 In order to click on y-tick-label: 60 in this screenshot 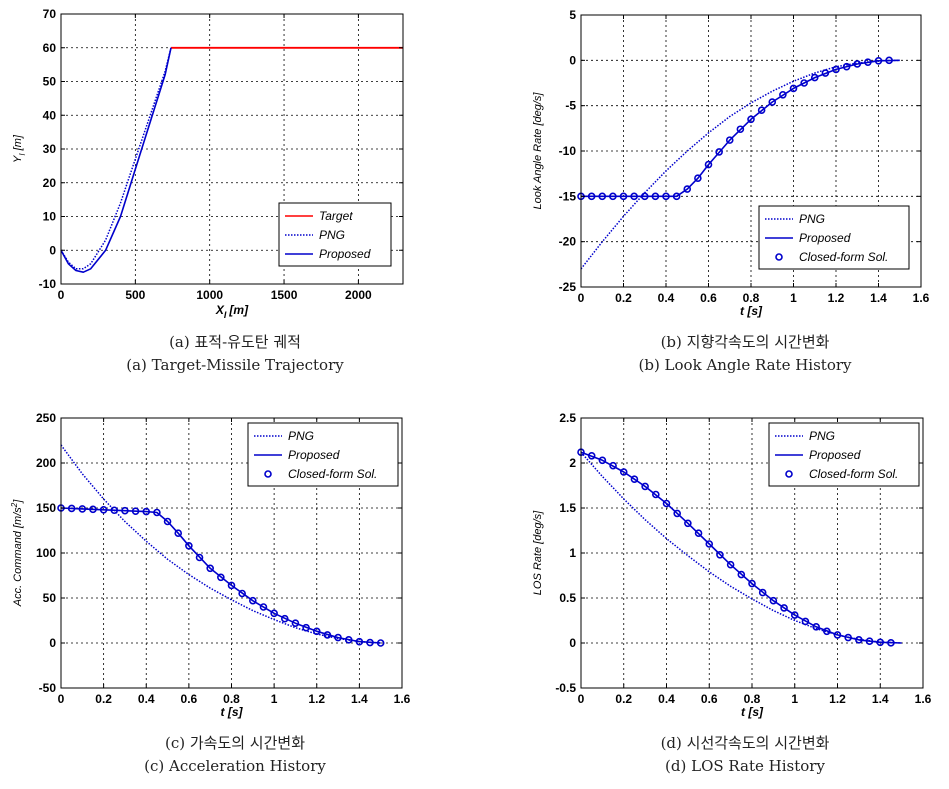, I will do `click(50, 48)`.